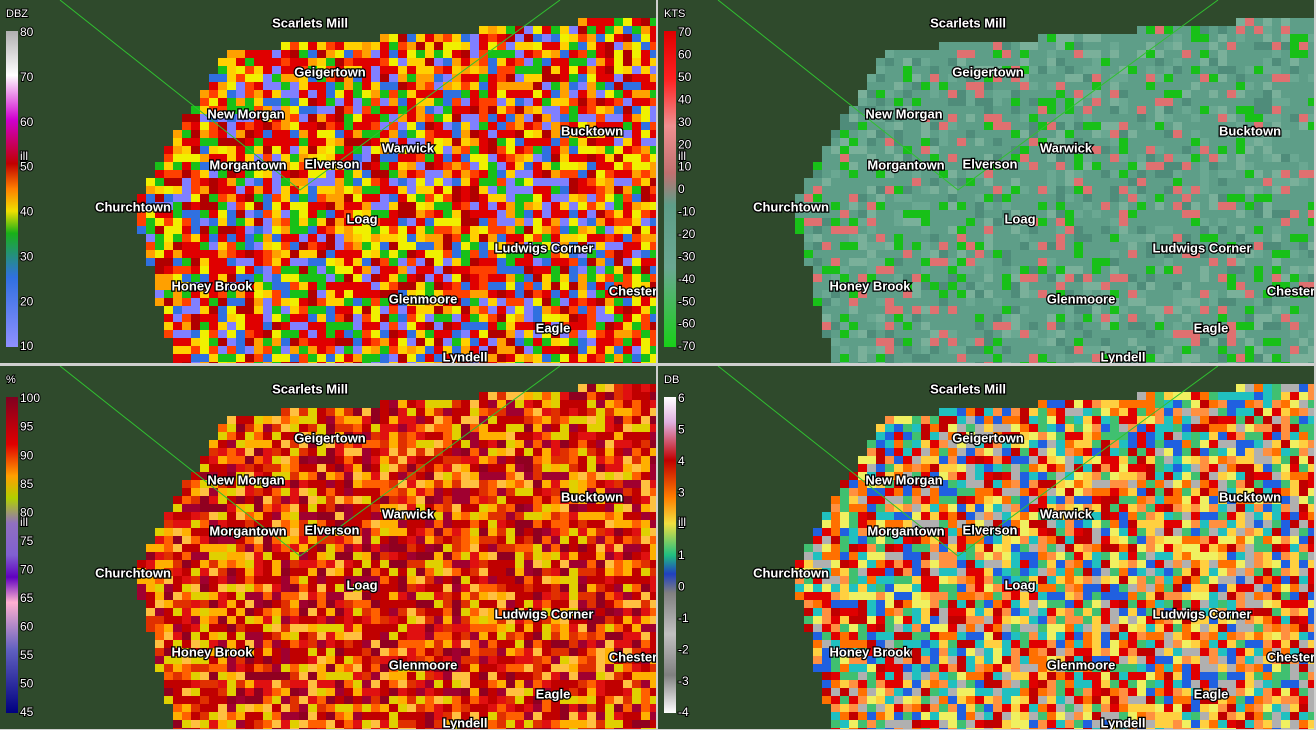 Image resolution: width=1316 pixels, height=730 pixels. I want to click on marker-label: ill, so click(682, 156).